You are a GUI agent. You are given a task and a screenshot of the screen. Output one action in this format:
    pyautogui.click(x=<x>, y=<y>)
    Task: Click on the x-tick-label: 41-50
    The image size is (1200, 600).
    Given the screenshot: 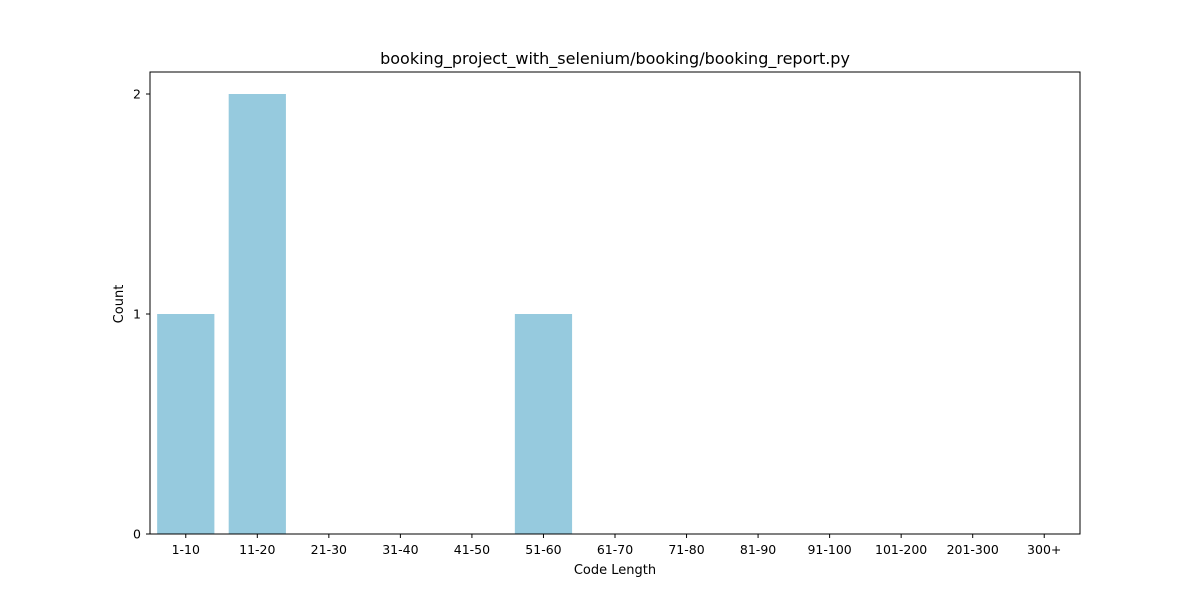 What is the action you would take?
    pyautogui.click(x=472, y=549)
    